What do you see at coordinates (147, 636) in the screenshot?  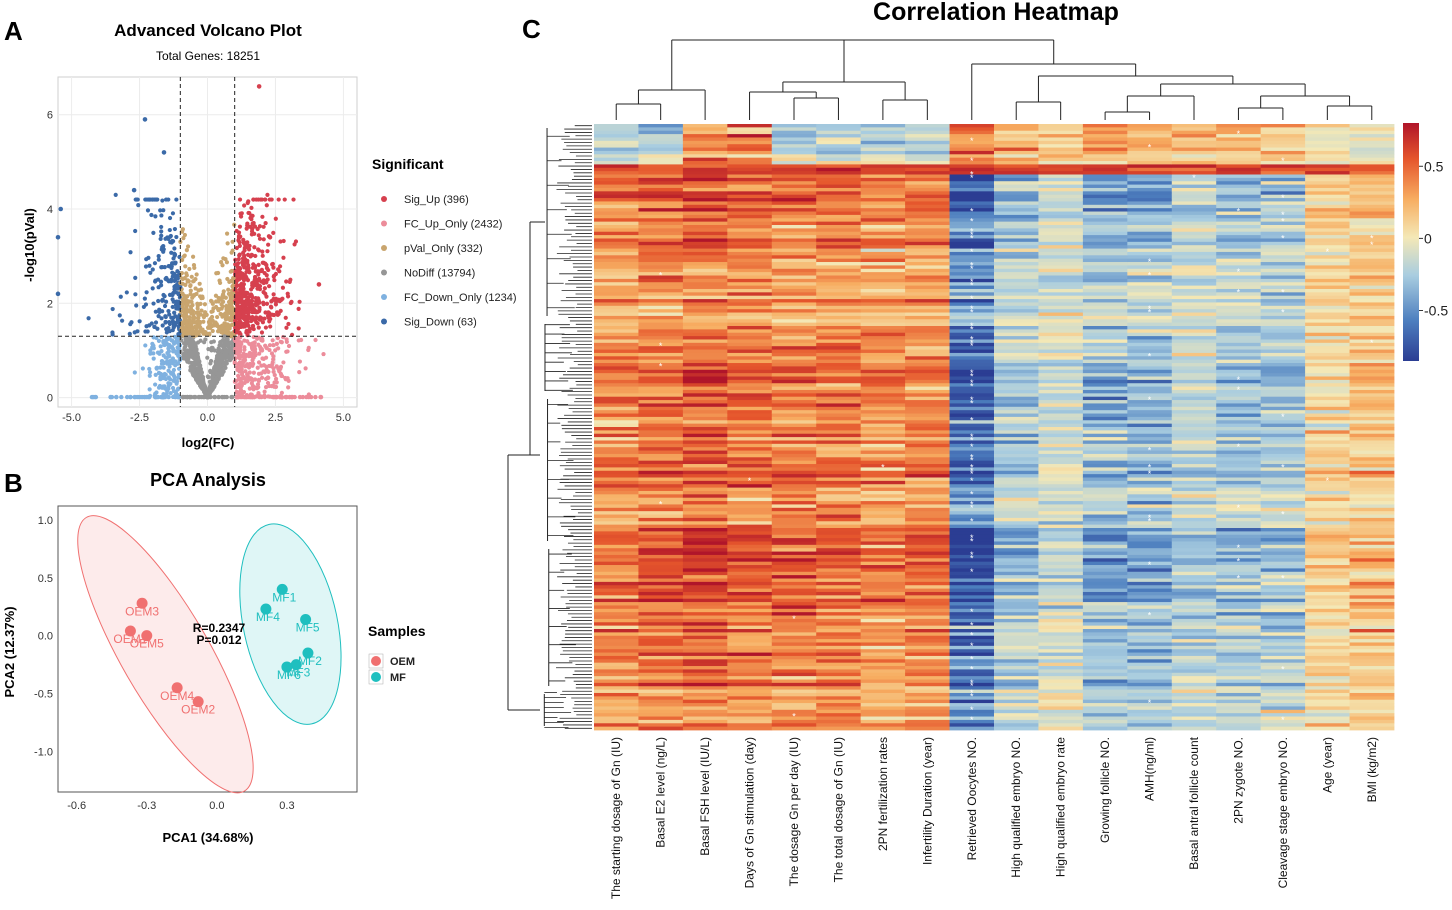 I see `pca-point-oem` at bounding box center [147, 636].